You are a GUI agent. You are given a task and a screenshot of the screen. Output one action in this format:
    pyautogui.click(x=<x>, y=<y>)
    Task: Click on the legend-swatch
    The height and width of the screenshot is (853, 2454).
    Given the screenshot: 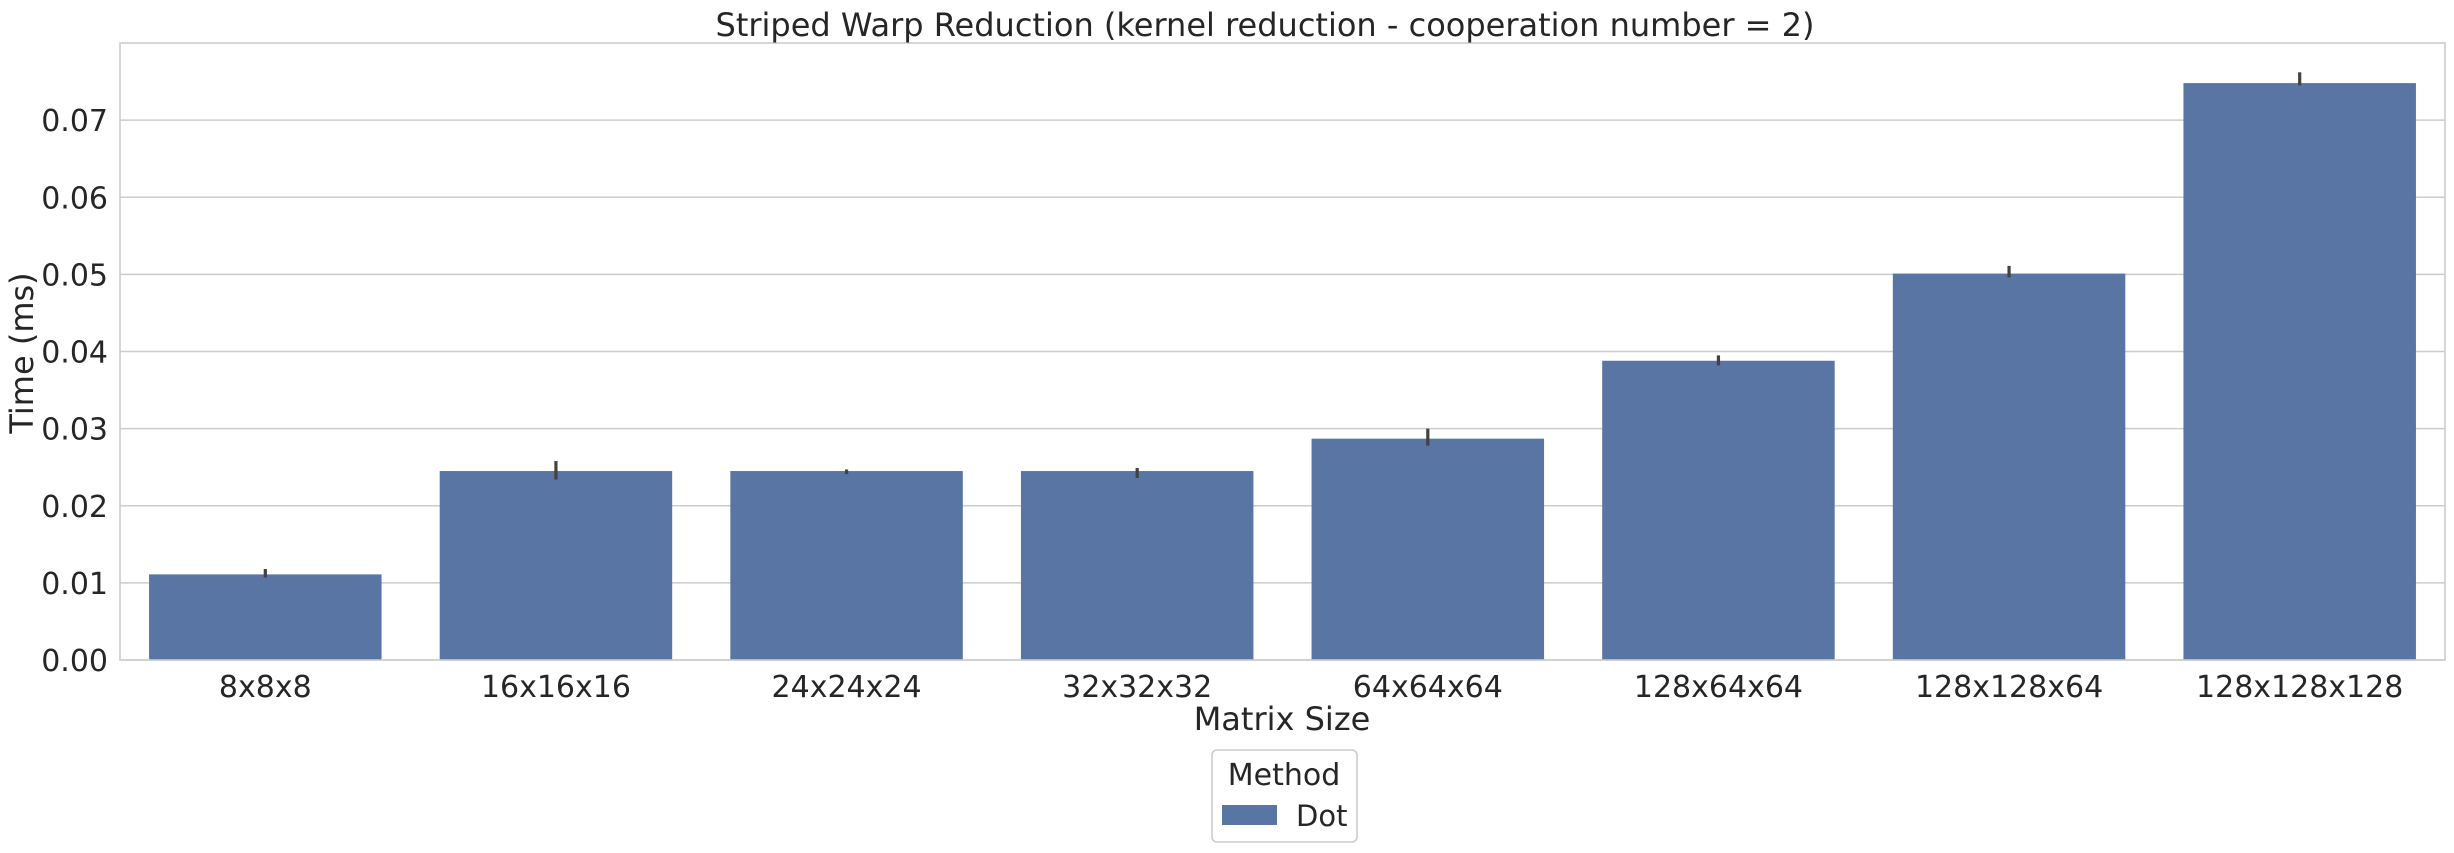 What is the action you would take?
    pyautogui.click(x=1249, y=815)
    